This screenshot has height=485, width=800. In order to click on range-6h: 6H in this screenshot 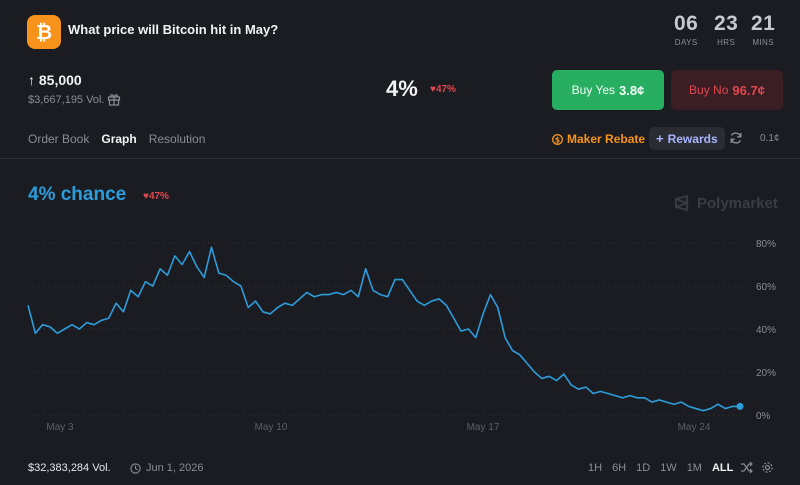, I will do `click(619, 468)`.